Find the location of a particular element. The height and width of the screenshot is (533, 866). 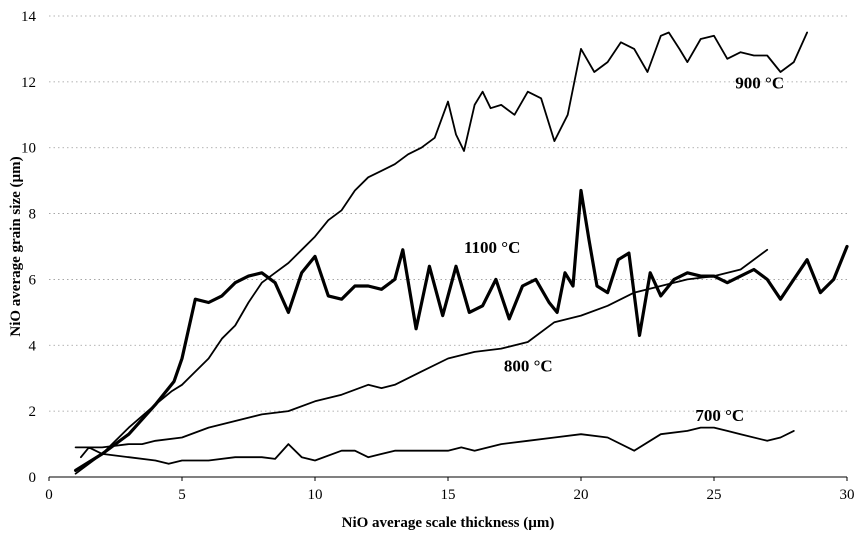

y-axis-ticks: 0 2 4 6 8 10 12 14 is located at coordinates (29, 247).